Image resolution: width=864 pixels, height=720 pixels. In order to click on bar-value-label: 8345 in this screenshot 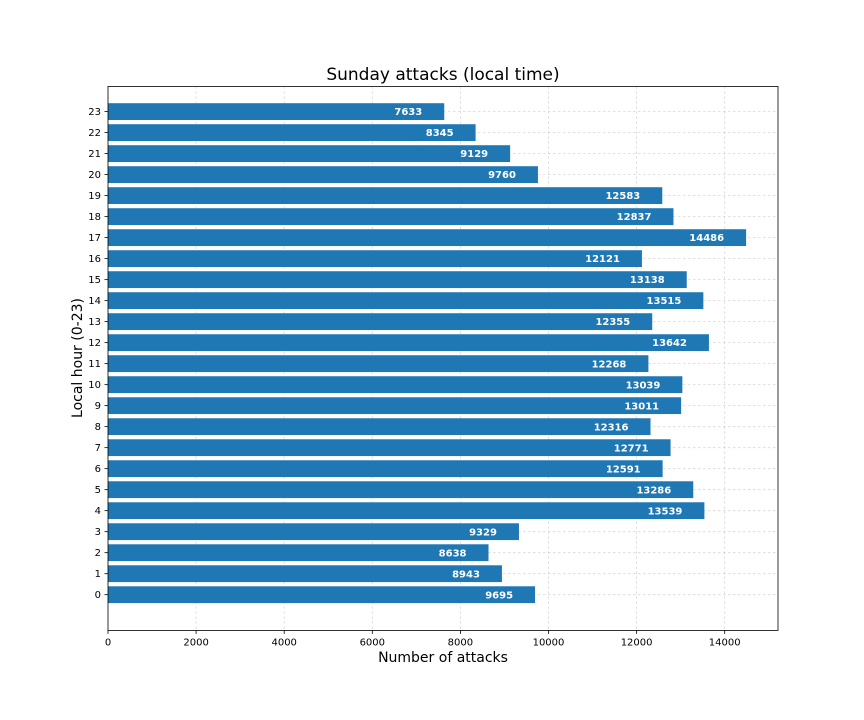, I will do `click(440, 133)`.